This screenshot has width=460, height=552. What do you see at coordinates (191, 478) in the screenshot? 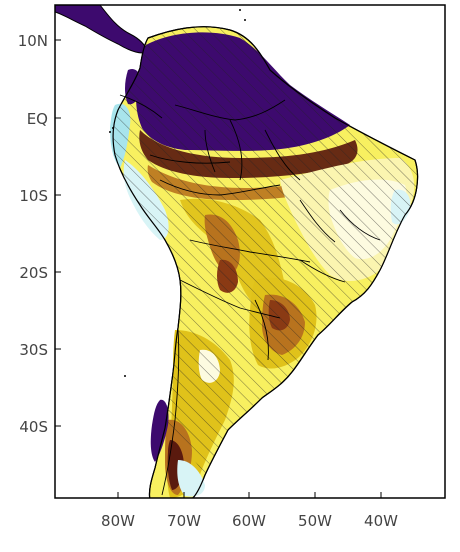
I see `patagonia-south-cream` at bounding box center [191, 478].